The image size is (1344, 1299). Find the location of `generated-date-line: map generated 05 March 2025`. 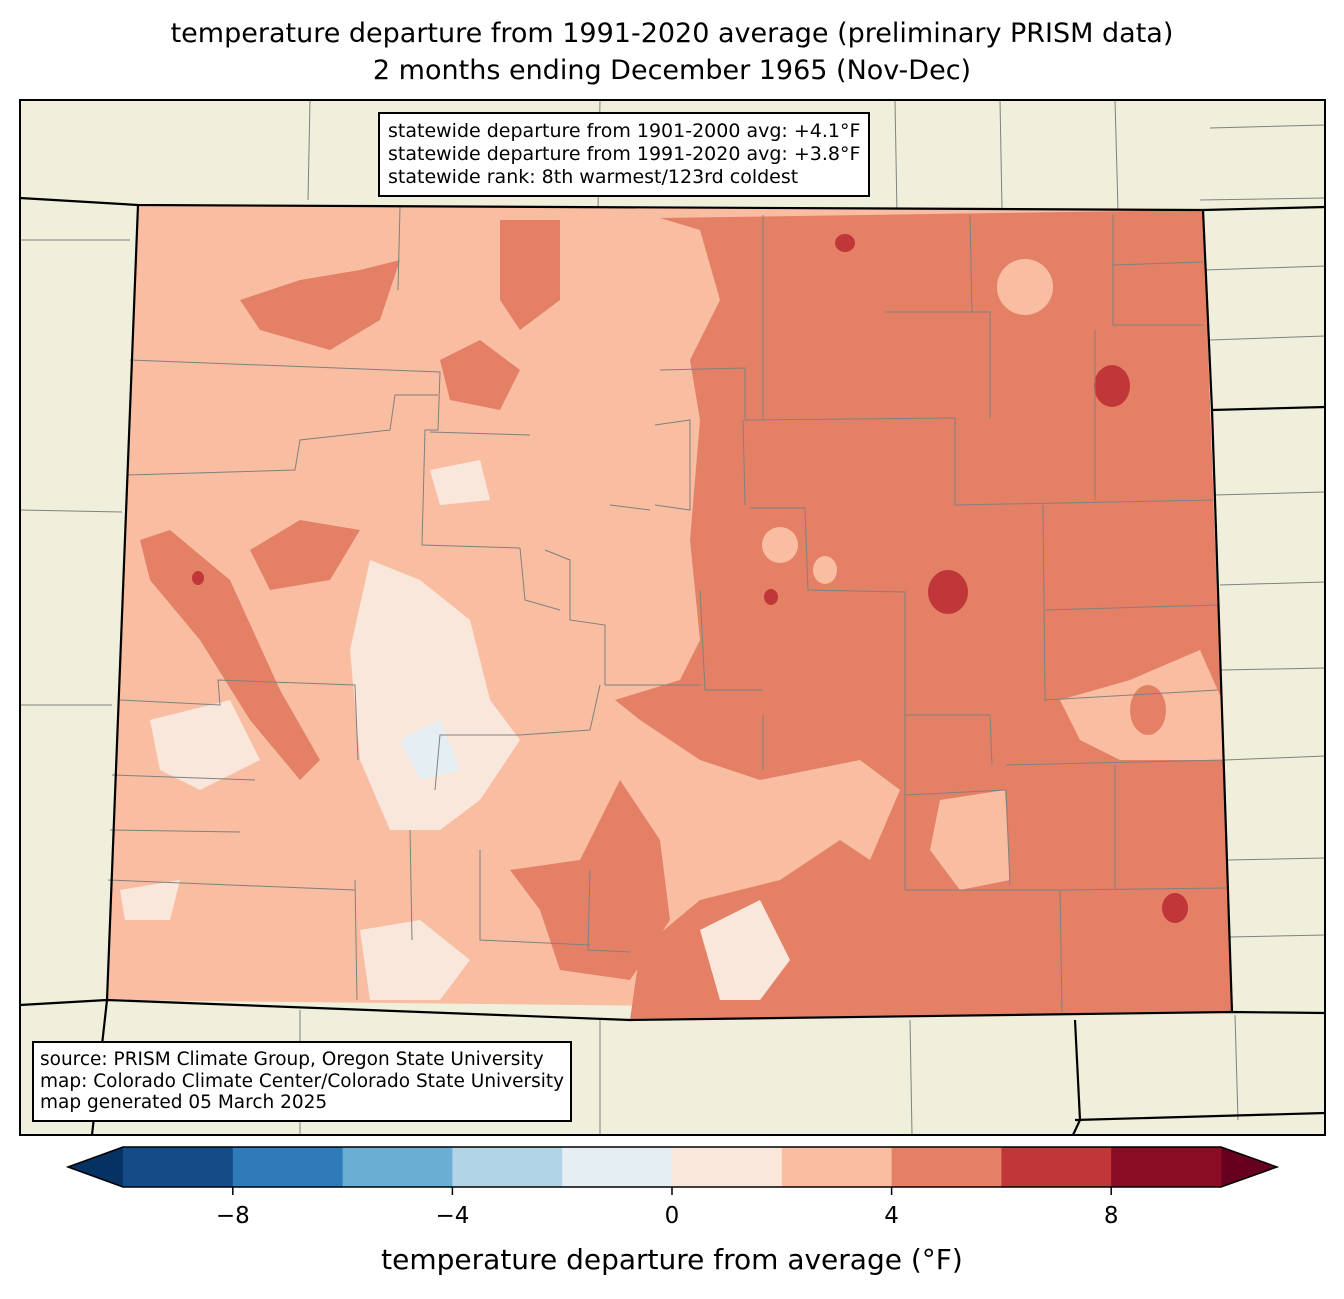

generated-date-line: map generated 05 March 2025 is located at coordinates (184, 1102).